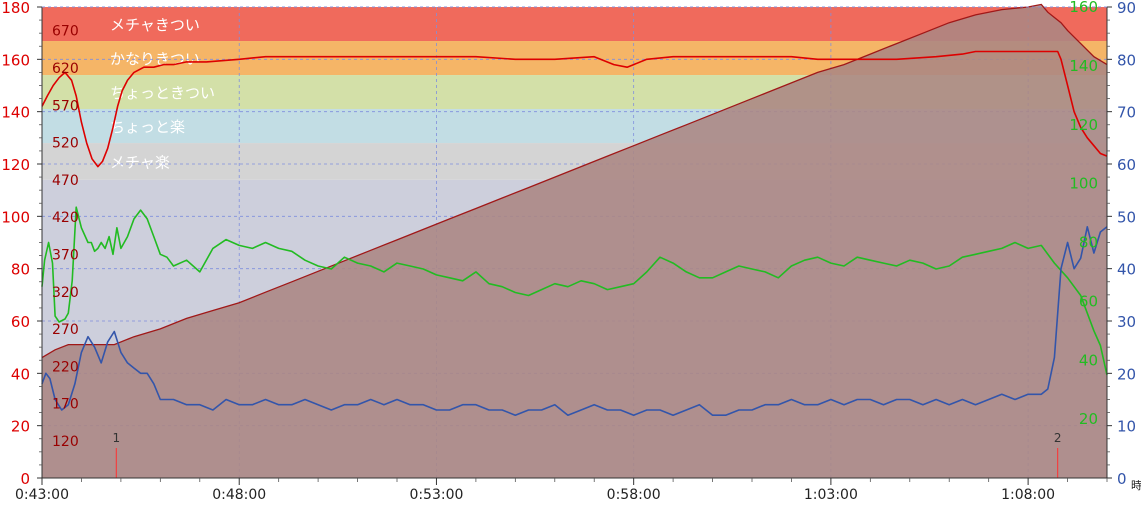 Image resolution: width=1141 pixels, height=509 pixels. What do you see at coordinates (1126, 270) in the screenshot?
I see `right-tick-label: 40` at bounding box center [1126, 270].